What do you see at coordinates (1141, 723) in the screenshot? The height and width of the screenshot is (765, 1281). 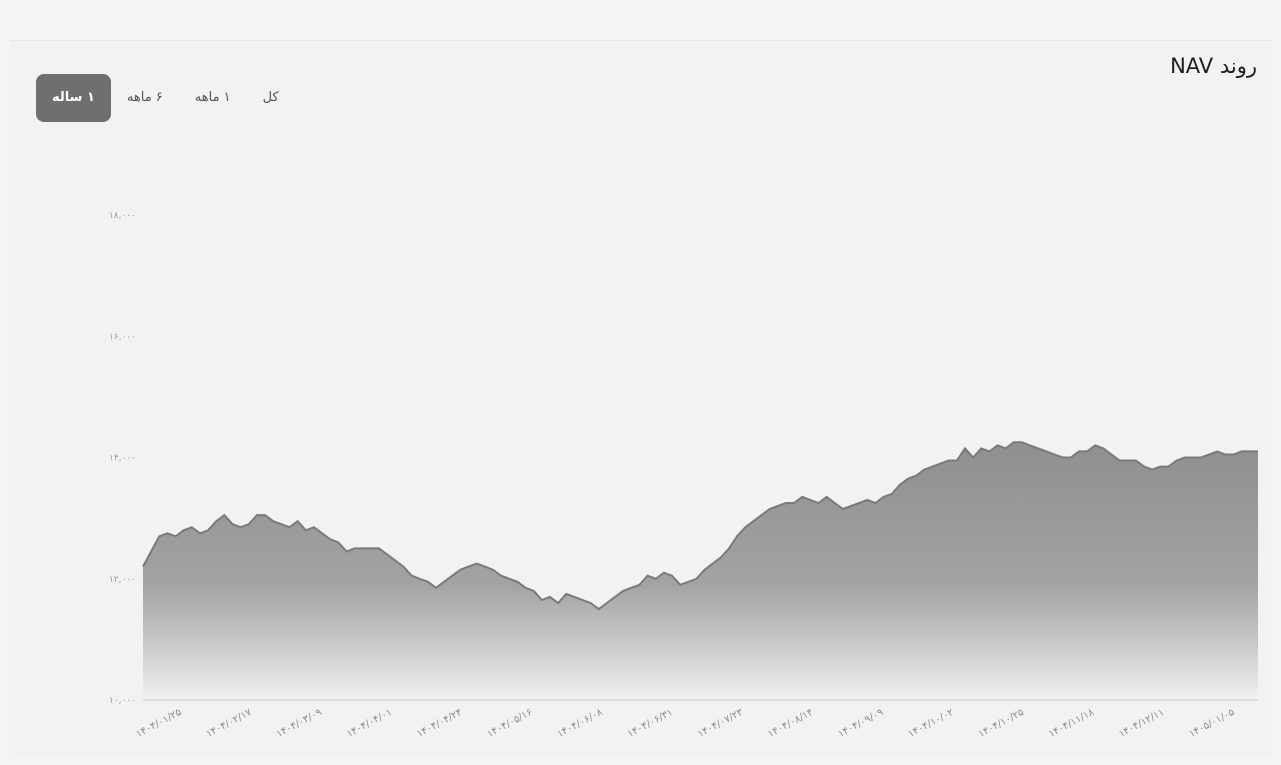 I see `x-tick-label: ۱۴۰۴/۱۲/۱۱` at bounding box center [1141, 723].